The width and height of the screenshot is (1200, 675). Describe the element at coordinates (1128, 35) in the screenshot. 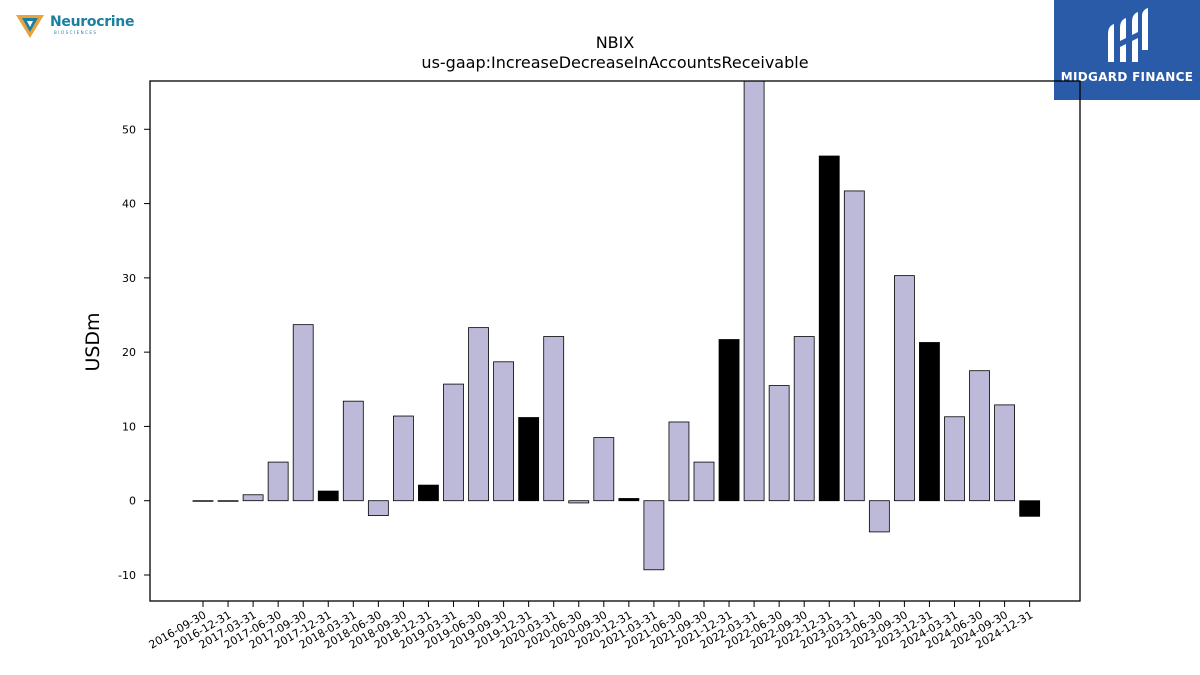

I see `midgard-logo-mark-icon` at that location.